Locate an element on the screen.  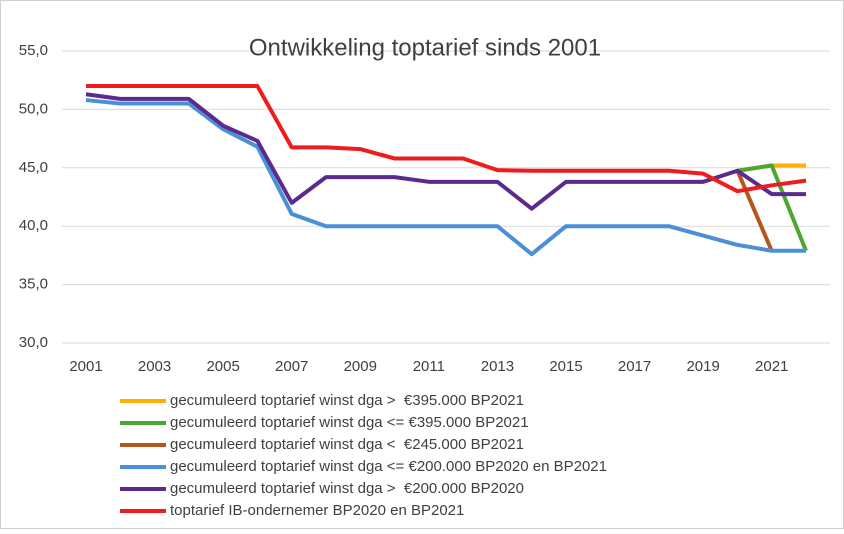
y-tick-label: 55,0 is located at coordinates (33, 50).